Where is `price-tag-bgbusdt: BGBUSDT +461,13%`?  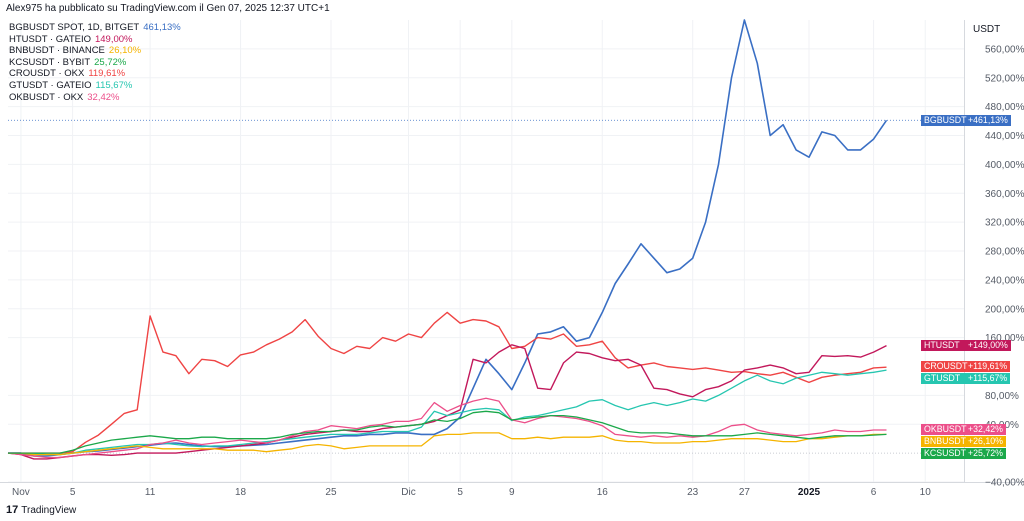
price-tag-bgbusdt: BGBUSDT +461,13% is located at coordinates (966, 120).